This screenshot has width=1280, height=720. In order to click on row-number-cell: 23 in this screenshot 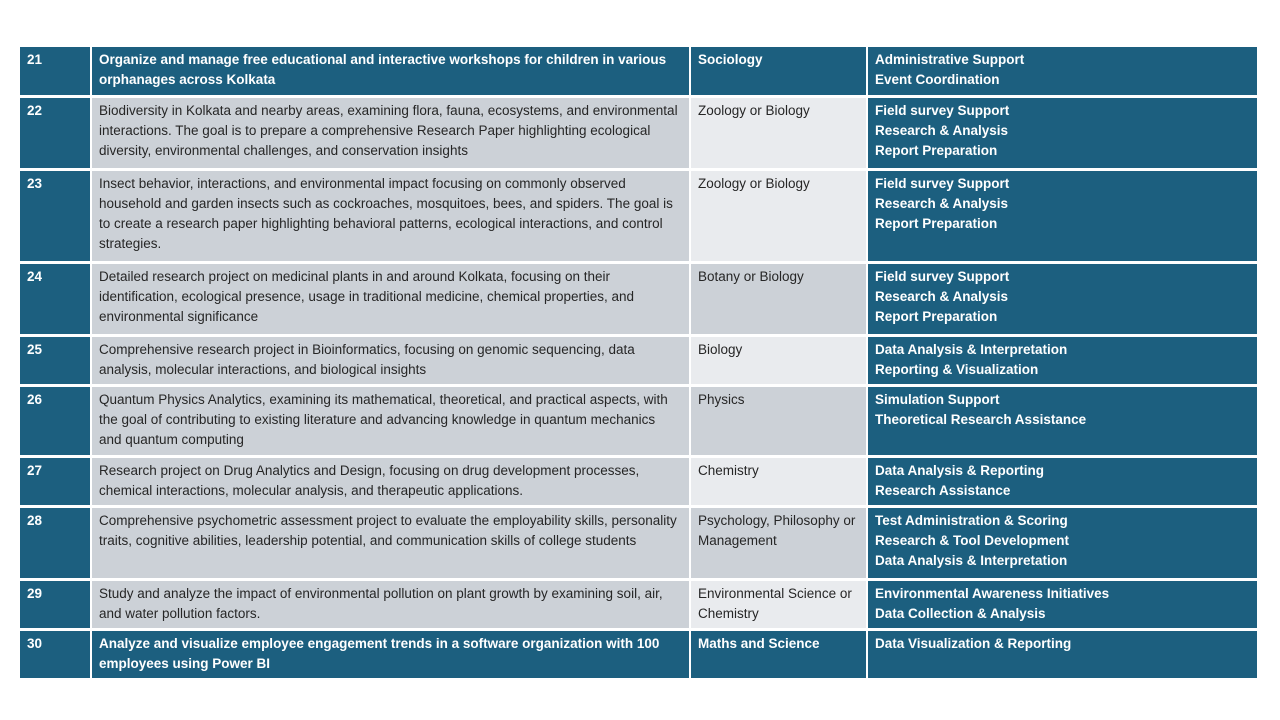, I will do `click(55, 216)`.